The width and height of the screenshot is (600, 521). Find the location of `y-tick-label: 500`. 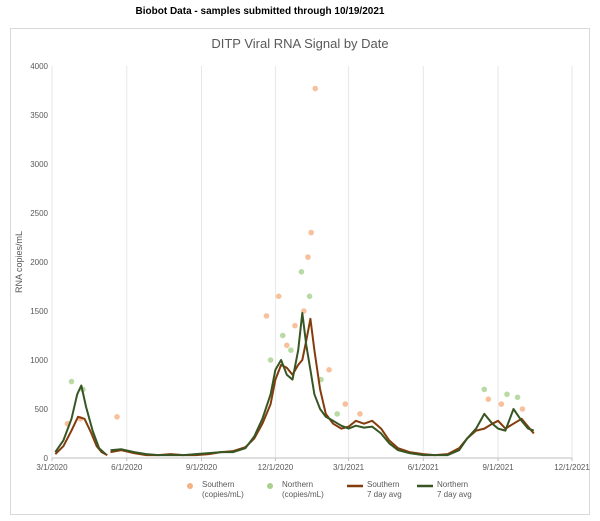

y-tick-label: 500 is located at coordinates (42, 409).